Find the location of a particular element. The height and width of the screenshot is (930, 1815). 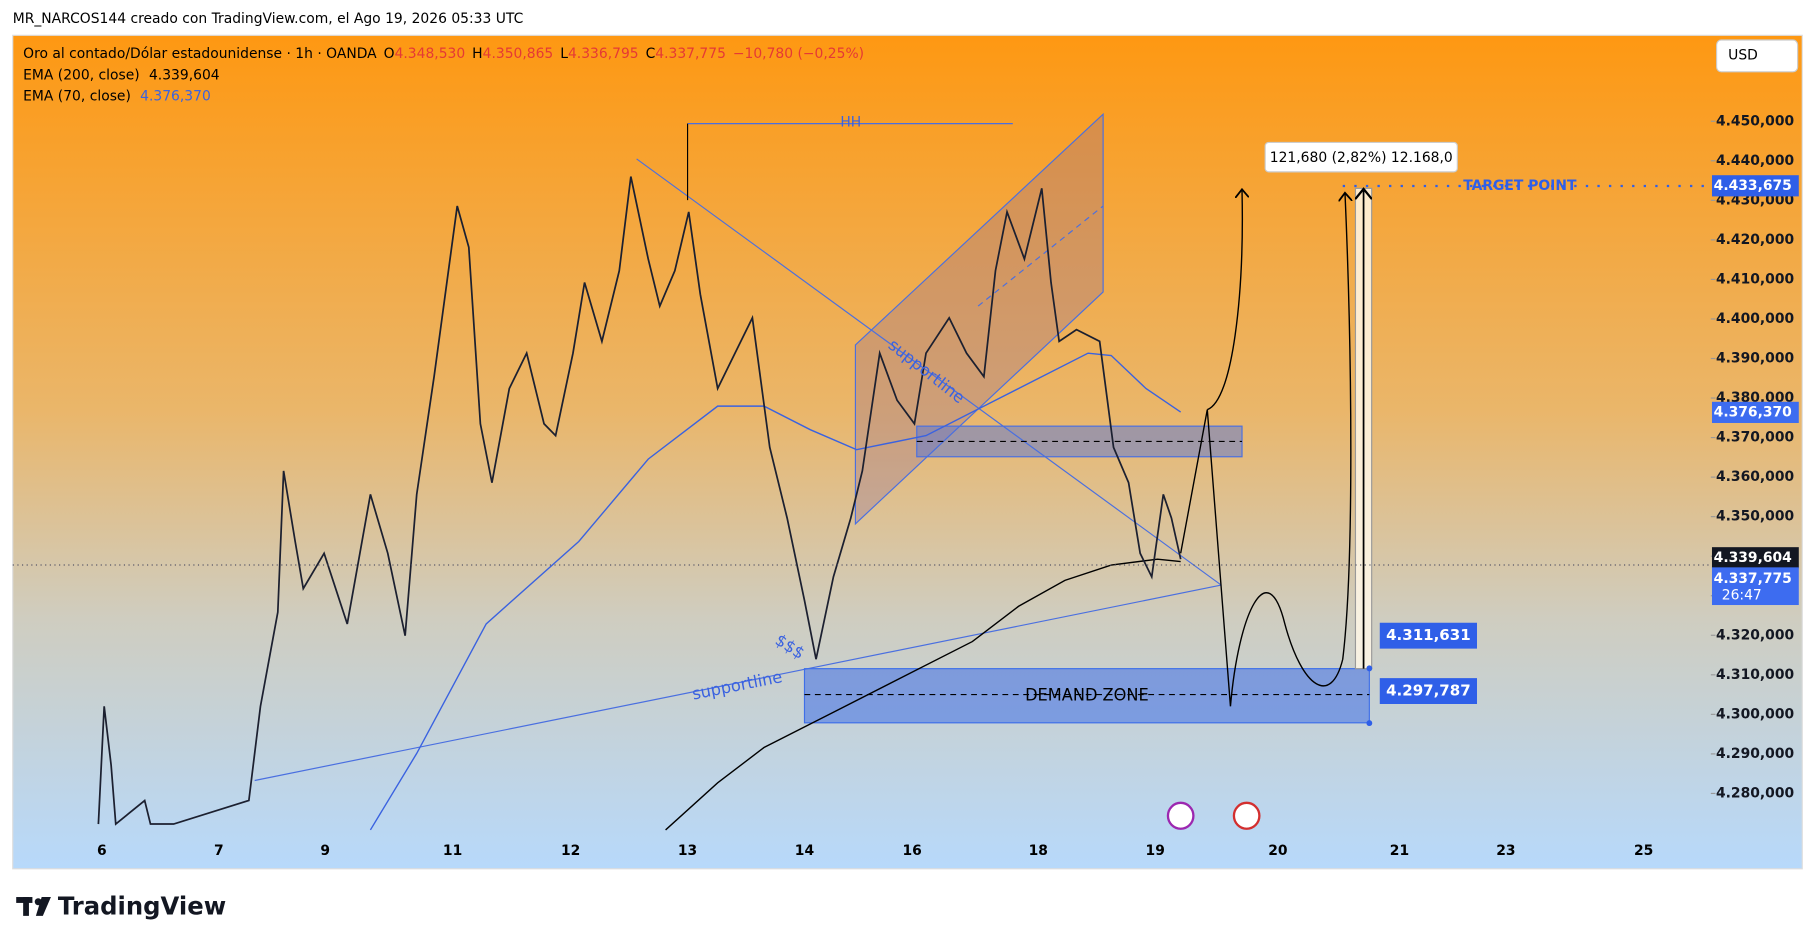

countdown: 26:47 is located at coordinates (1742, 596).